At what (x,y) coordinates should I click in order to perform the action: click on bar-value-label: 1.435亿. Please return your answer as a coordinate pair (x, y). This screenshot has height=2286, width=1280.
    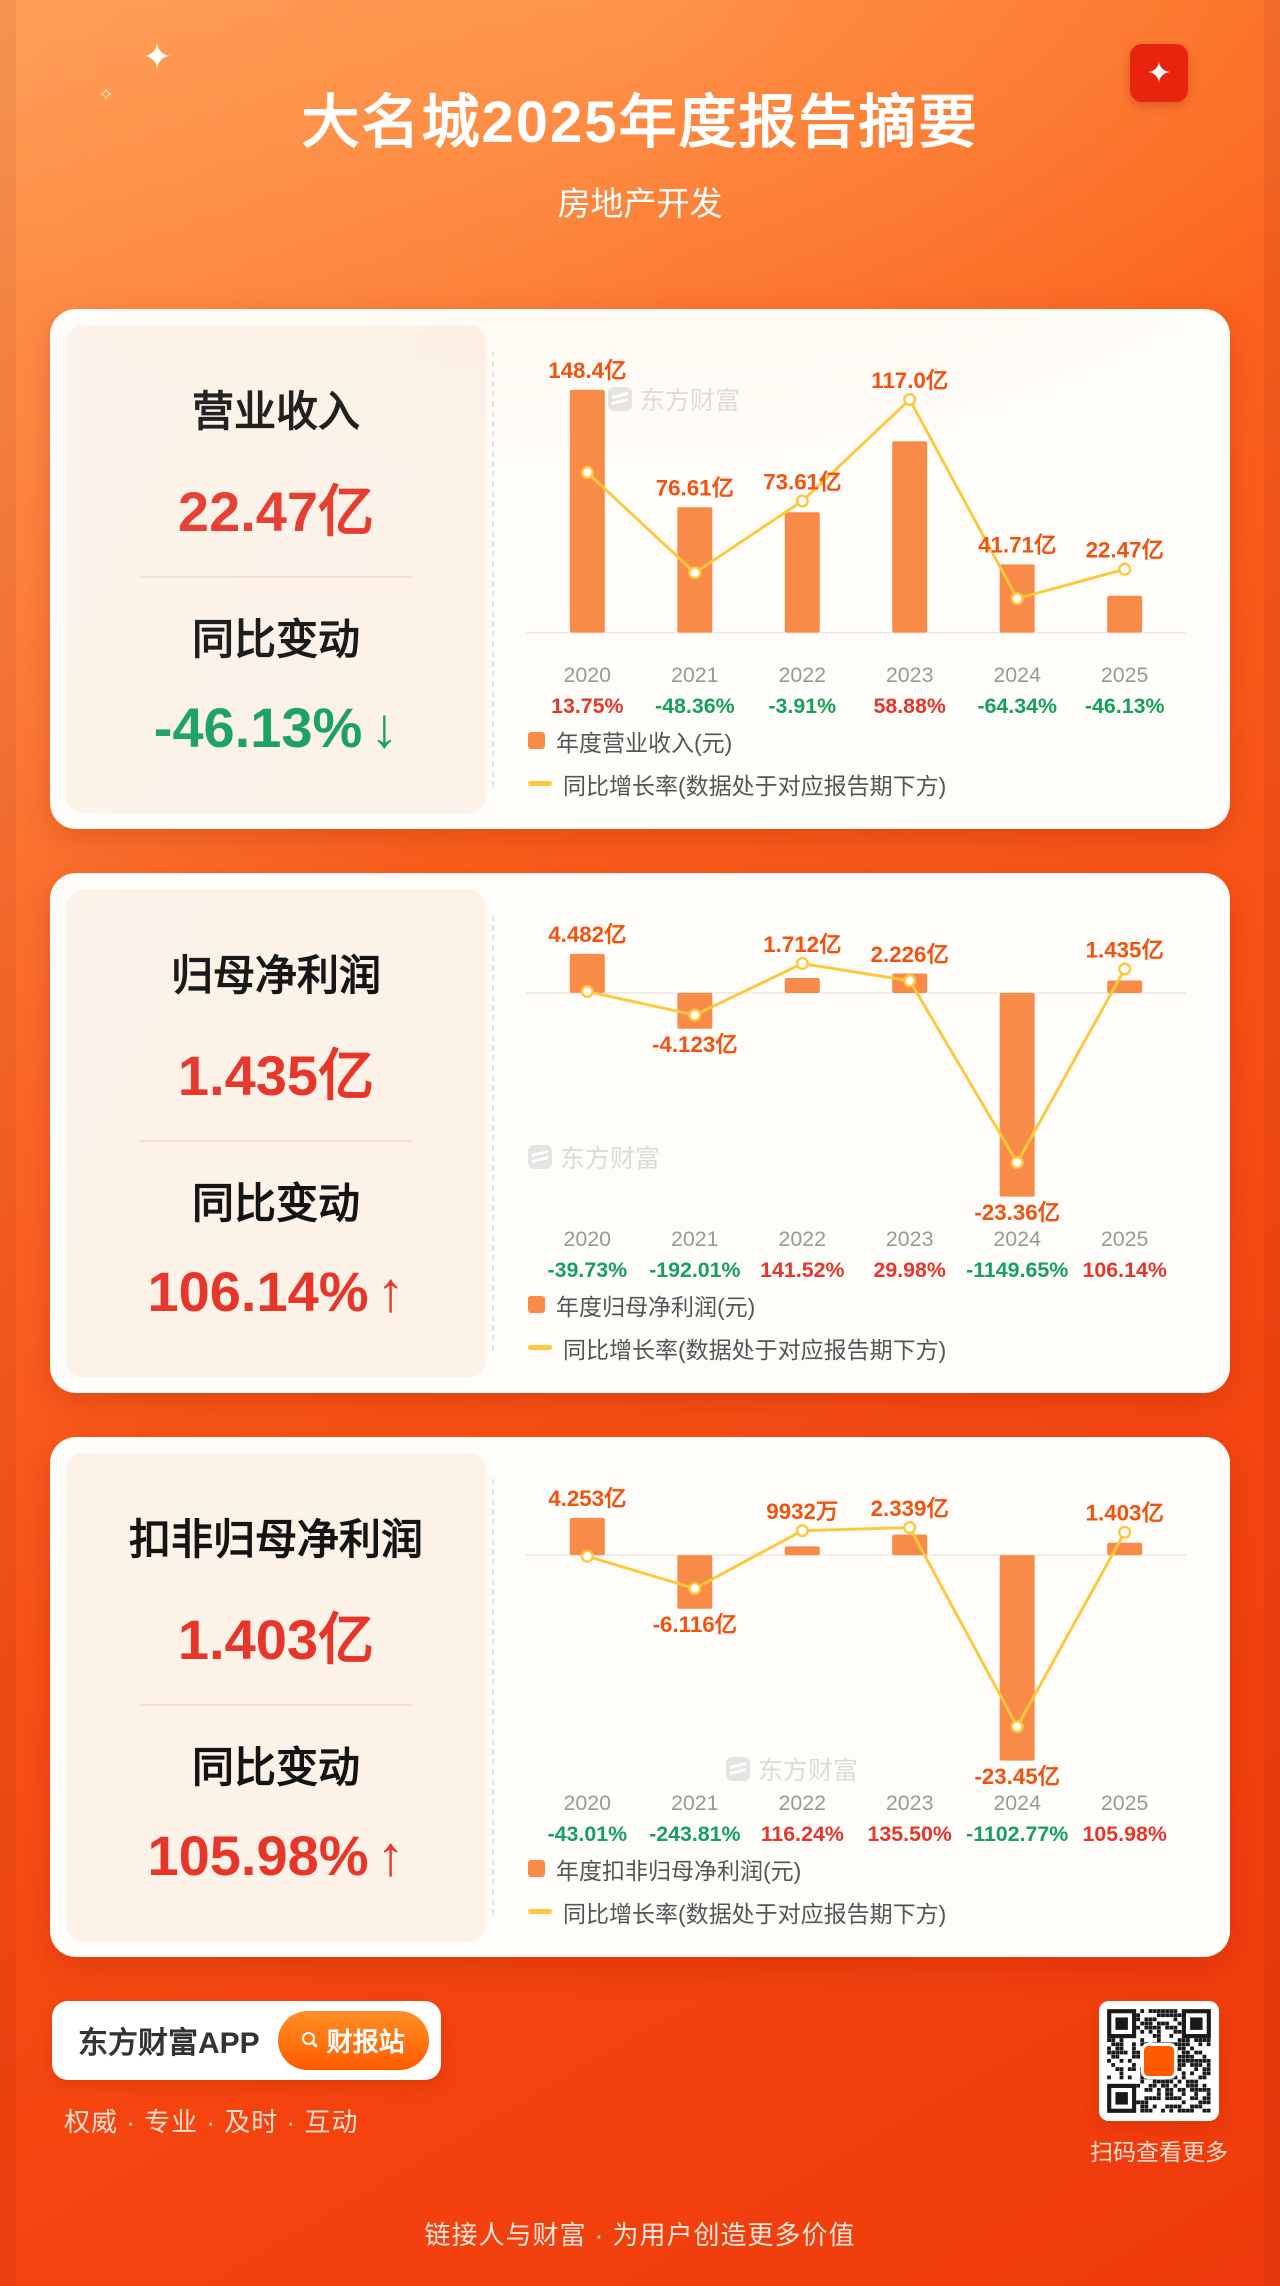
    Looking at the image, I should click on (1125, 949).